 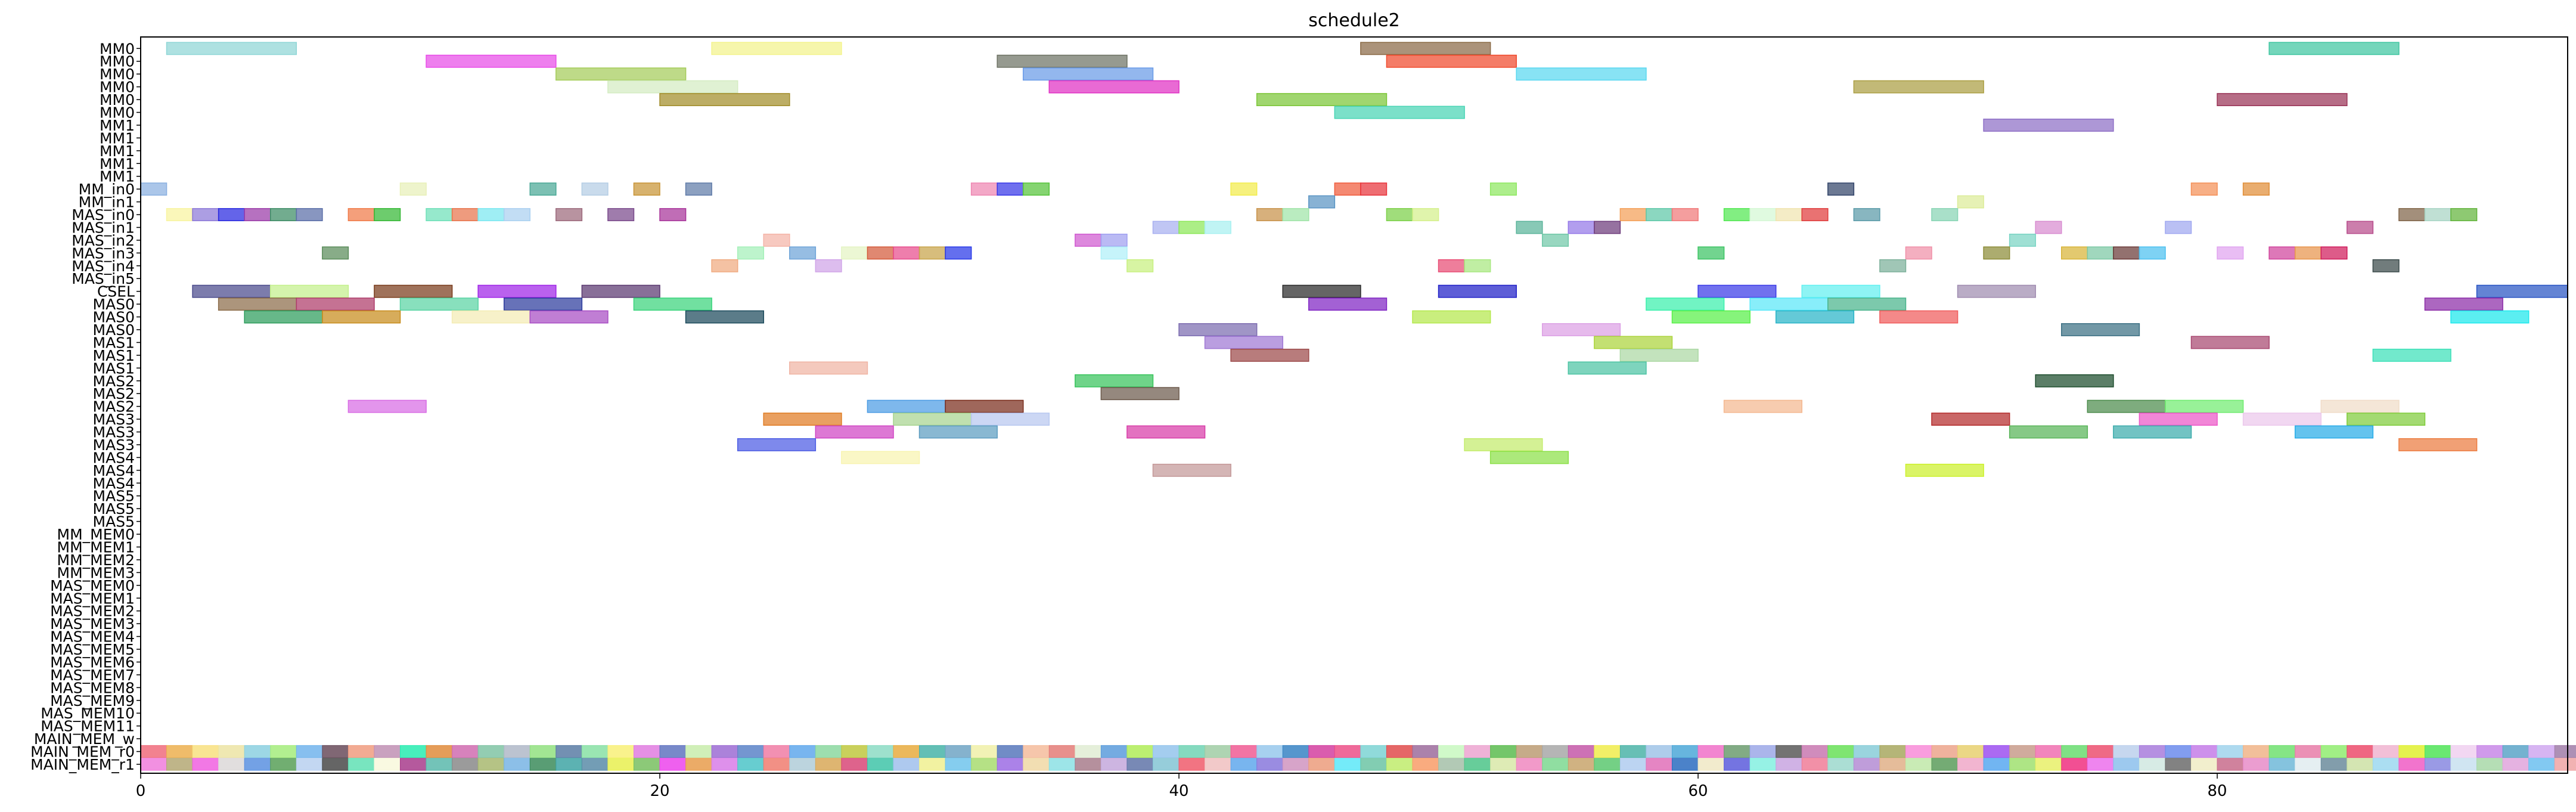 I want to click on y-tick-label: MAS_in4, so click(x=104, y=266).